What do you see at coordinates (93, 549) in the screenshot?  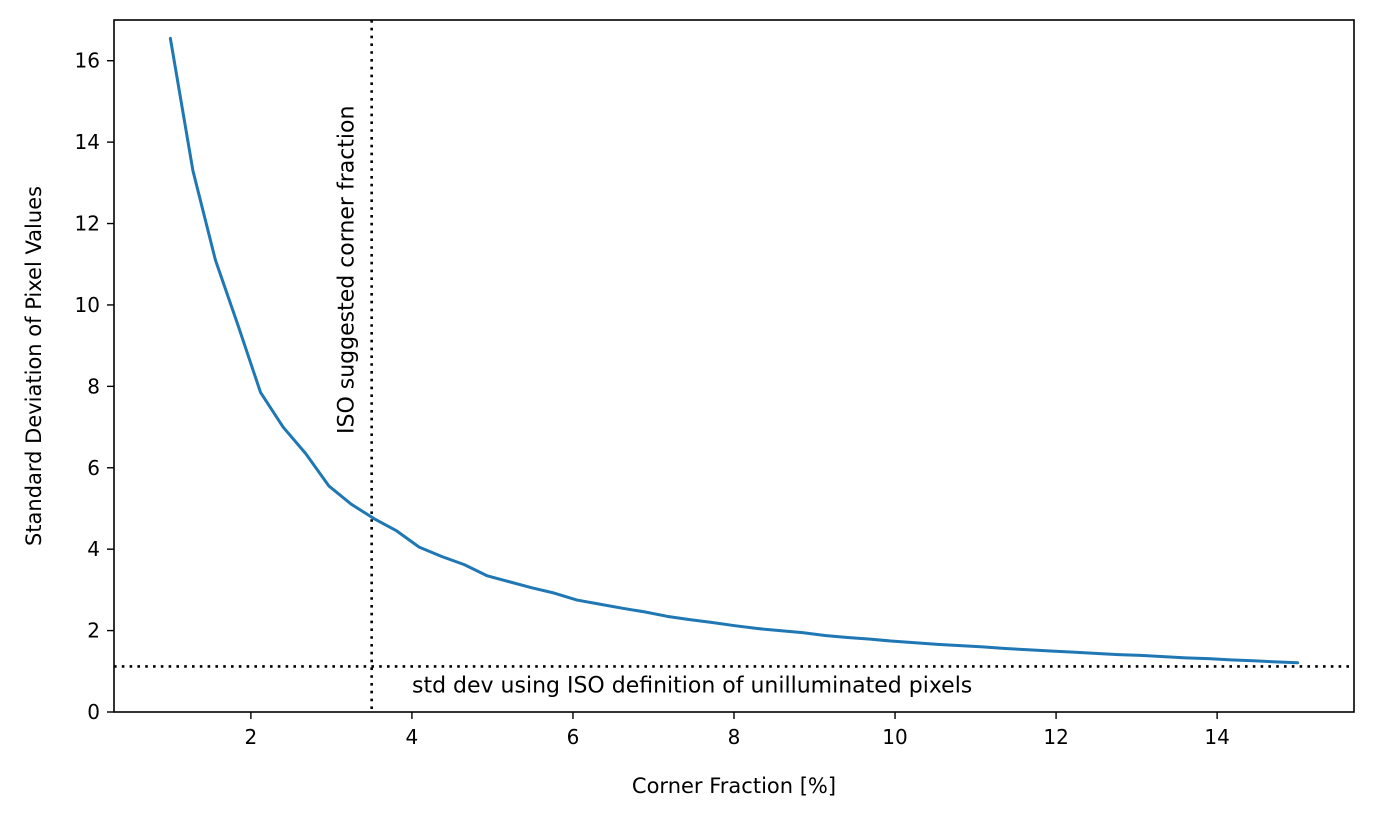 I see `y-tick-label: 4` at bounding box center [93, 549].